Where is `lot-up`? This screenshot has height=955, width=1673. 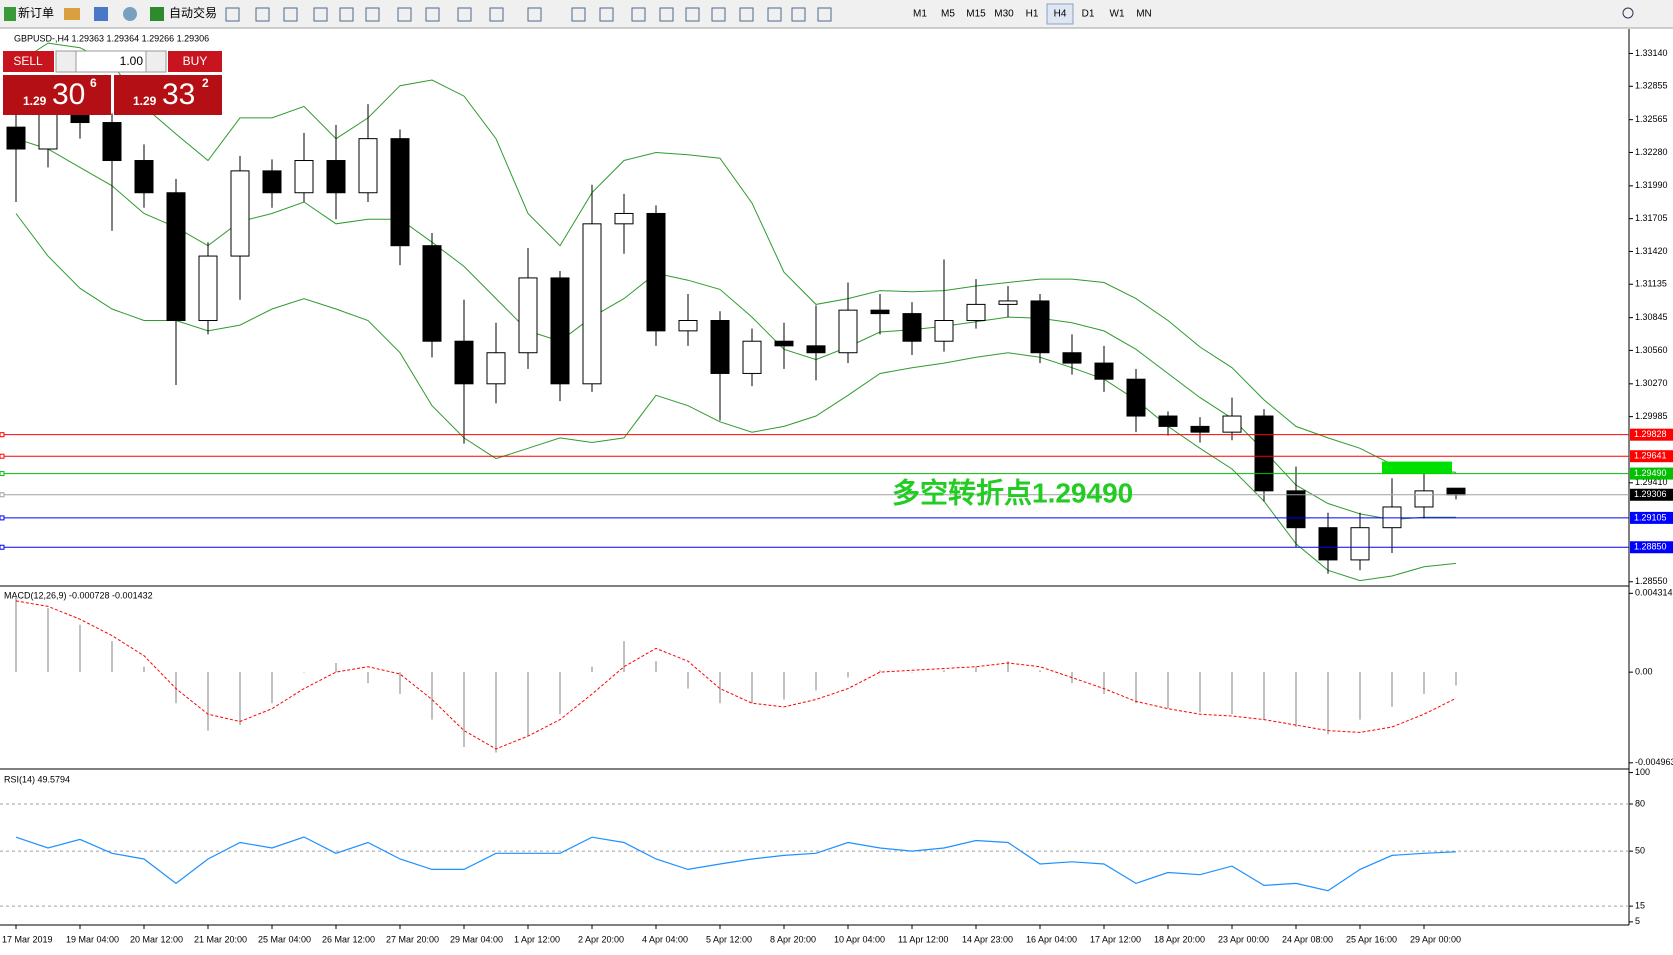 lot-up is located at coordinates (156, 61).